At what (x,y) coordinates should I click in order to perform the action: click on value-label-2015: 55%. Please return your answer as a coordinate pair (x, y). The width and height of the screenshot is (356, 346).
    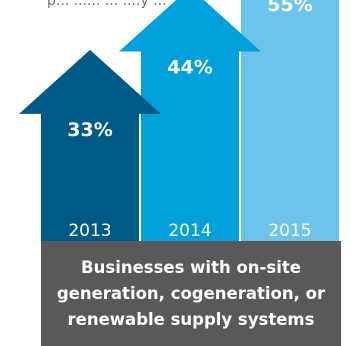
    Looking at the image, I should click on (289, 8).